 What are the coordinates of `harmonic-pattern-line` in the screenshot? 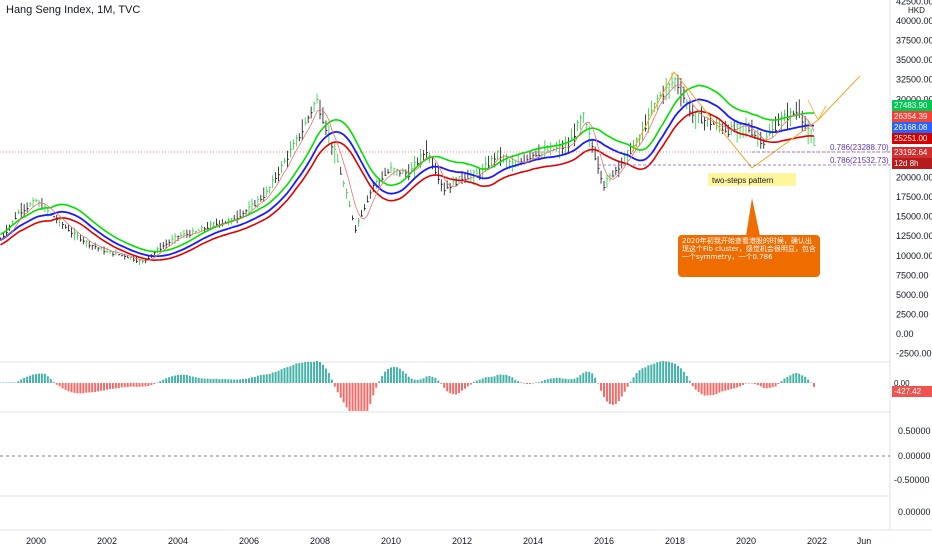 It's located at (746, 120).